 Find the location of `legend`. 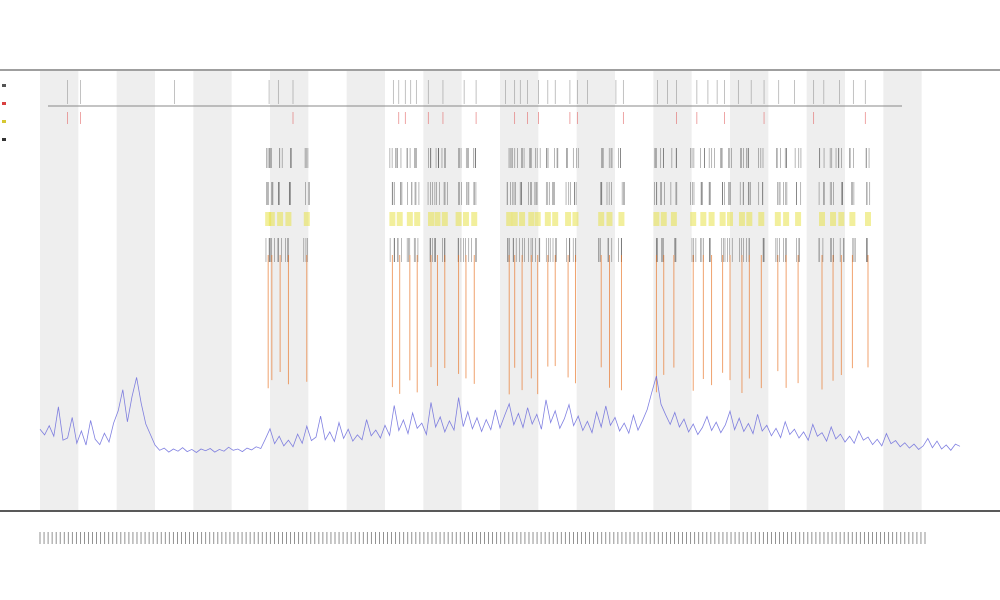

legend is located at coordinates (4, 112).